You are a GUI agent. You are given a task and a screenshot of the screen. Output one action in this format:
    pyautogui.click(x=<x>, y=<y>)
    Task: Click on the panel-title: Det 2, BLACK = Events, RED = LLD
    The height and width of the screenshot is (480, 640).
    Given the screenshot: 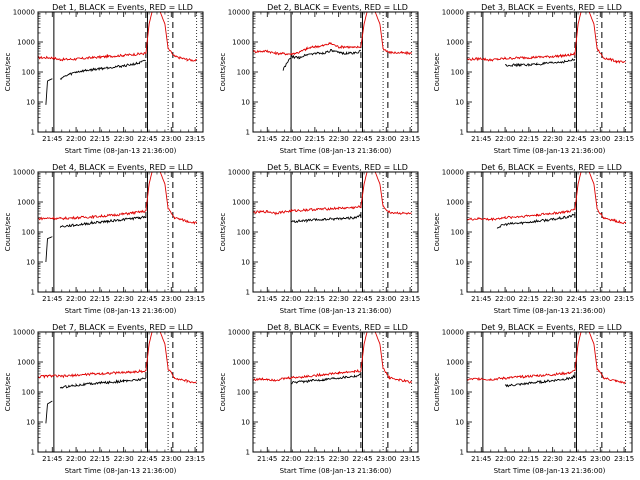 What is the action you would take?
    pyautogui.click(x=337, y=7)
    